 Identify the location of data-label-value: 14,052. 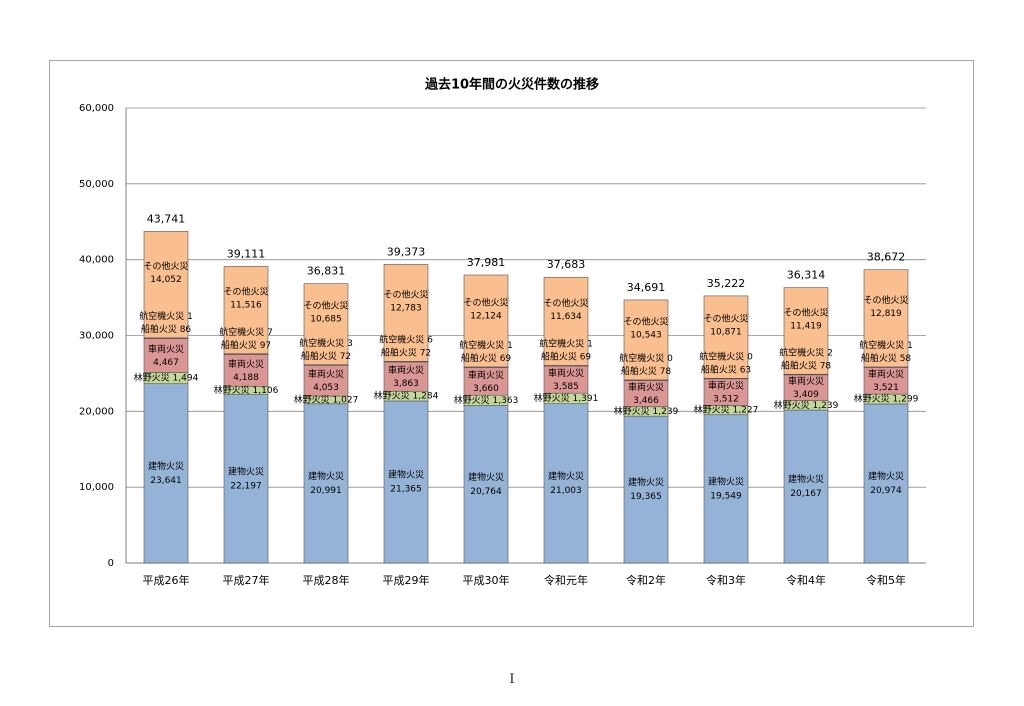
(166, 280).